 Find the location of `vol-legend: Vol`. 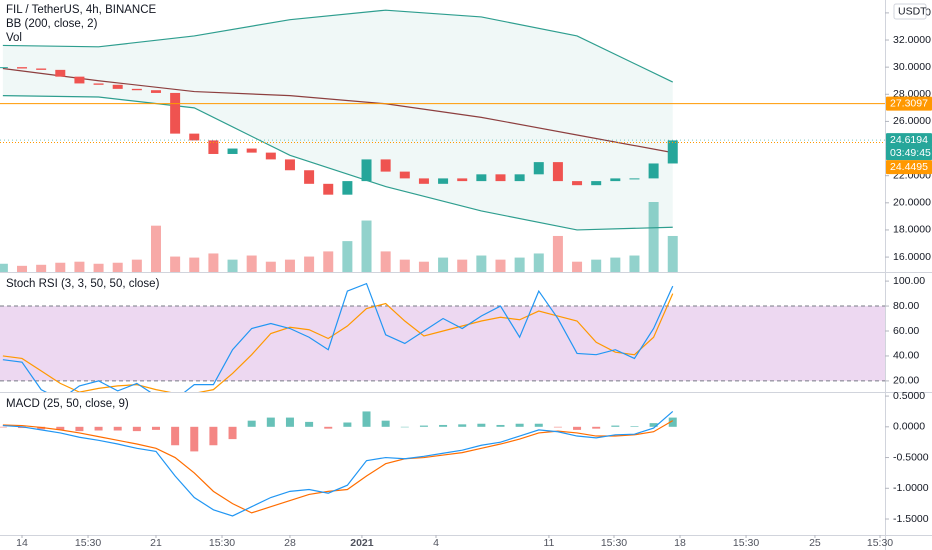

vol-legend: Vol is located at coordinates (14, 38).